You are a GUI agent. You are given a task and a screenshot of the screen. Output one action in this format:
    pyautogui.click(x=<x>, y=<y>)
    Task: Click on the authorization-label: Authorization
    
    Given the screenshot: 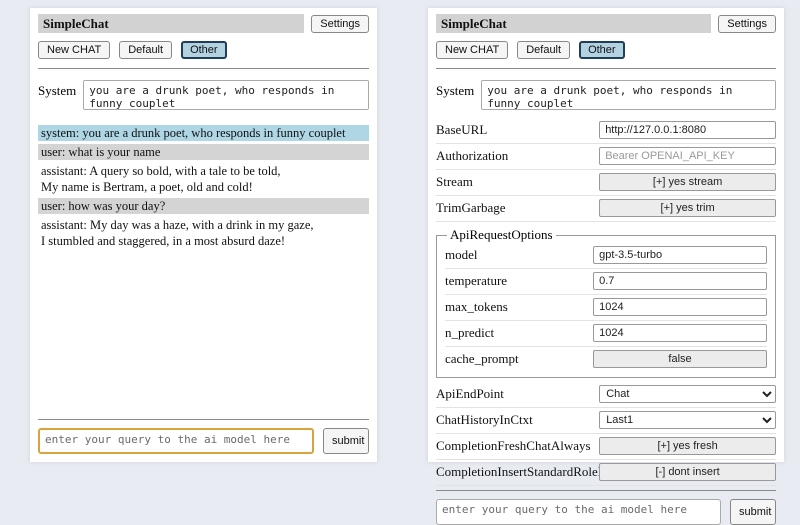 What is the action you would take?
    pyautogui.click(x=472, y=155)
    